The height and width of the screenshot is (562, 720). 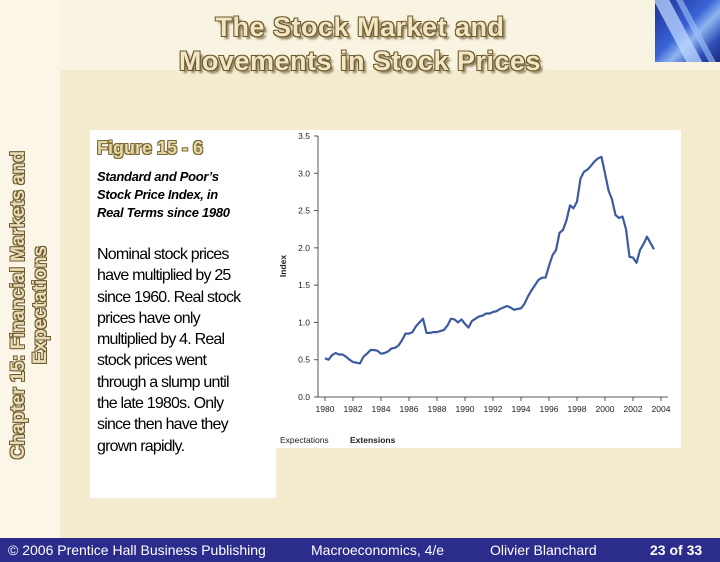 What do you see at coordinates (304, 136) in the screenshot?
I see `y-tick-label: 3.5` at bounding box center [304, 136].